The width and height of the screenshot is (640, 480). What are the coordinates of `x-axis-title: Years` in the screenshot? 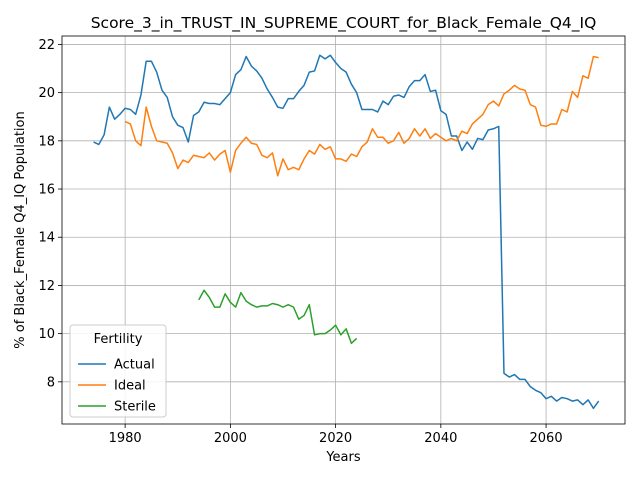 It's located at (343, 457).